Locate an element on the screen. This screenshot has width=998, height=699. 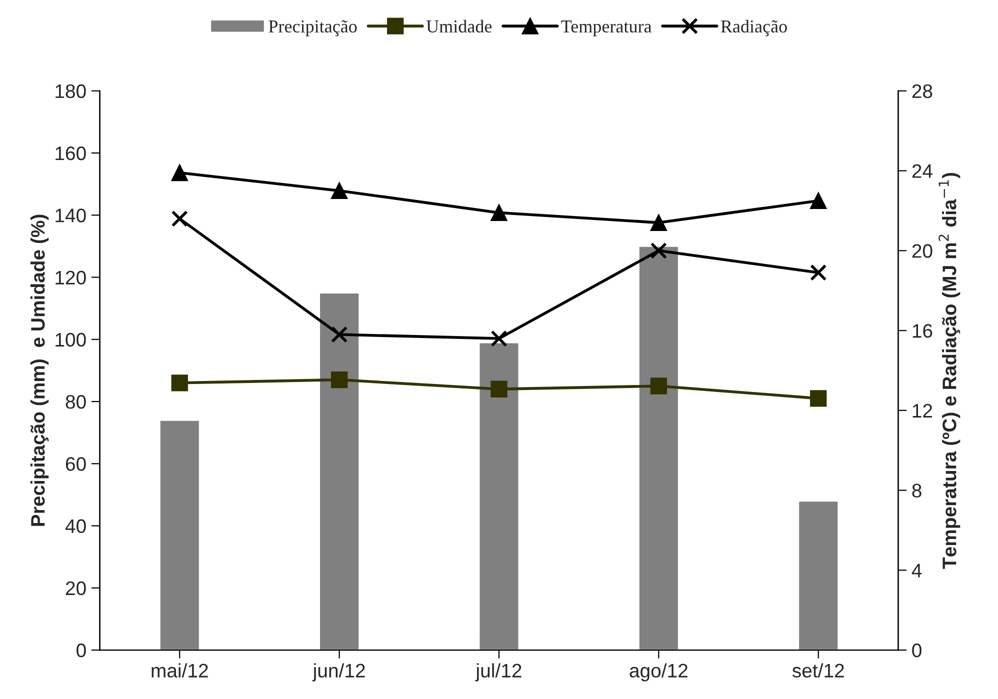
y2-tick-label: 4 is located at coordinates (917, 571).